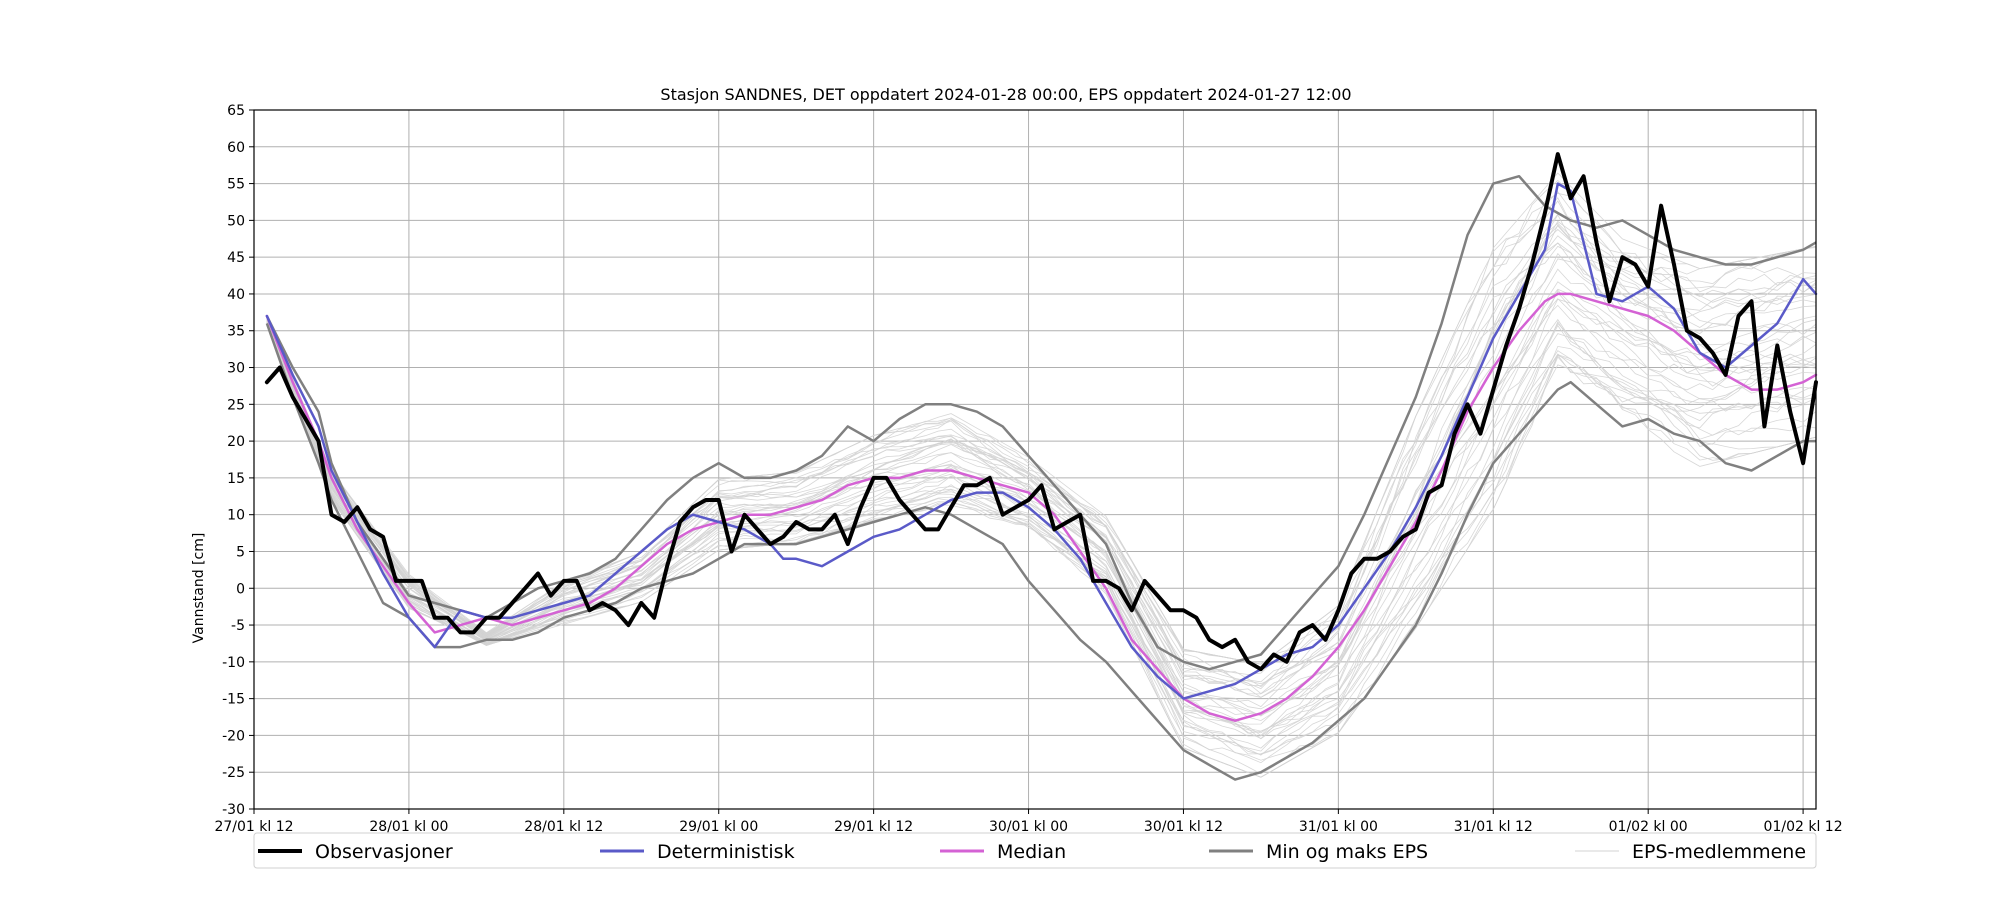 The height and width of the screenshot is (900, 2000). What do you see at coordinates (253, 827) in the screenshot?
I see `x-tick-label: 27/01 kl 12` at bounding box center [253, 827].